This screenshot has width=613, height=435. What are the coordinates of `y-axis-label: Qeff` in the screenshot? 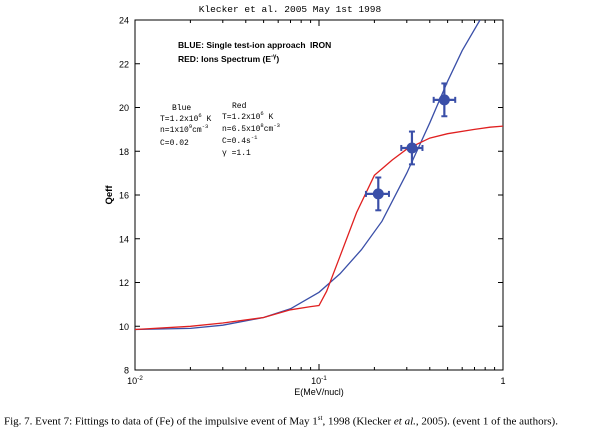 It's located at (109, 195).